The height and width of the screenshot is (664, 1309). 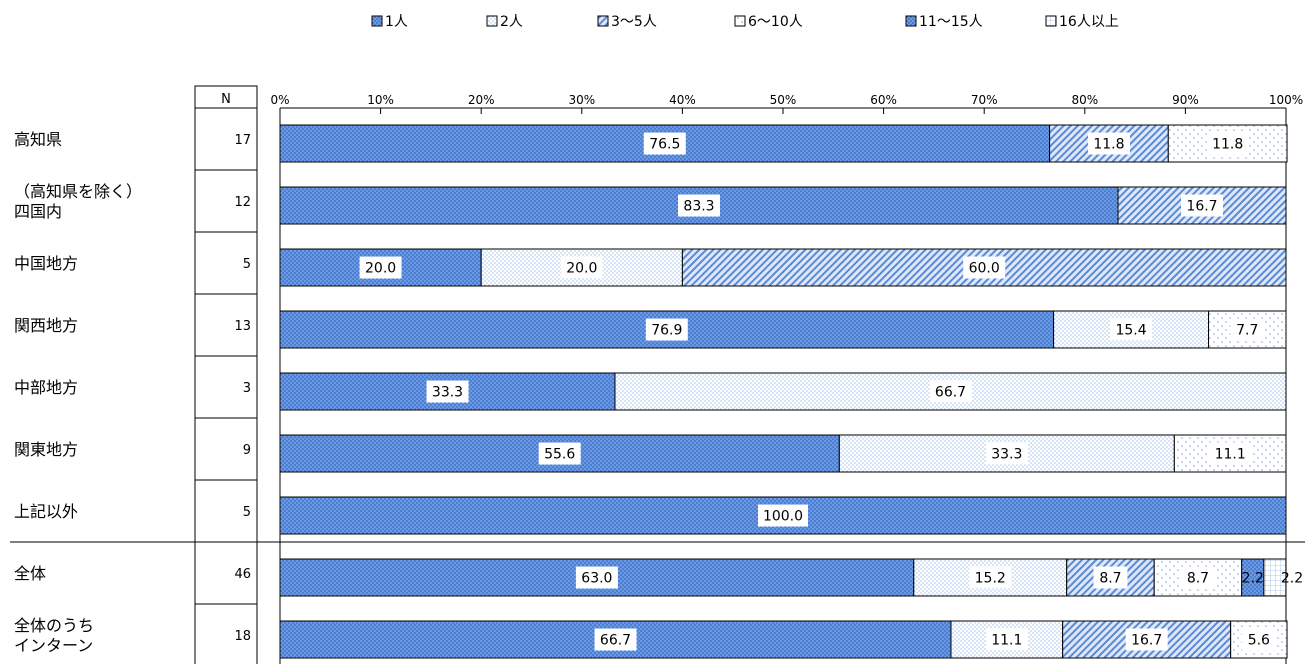 I want to click on legend-item: 6～10人, so click(x=768, y=22).